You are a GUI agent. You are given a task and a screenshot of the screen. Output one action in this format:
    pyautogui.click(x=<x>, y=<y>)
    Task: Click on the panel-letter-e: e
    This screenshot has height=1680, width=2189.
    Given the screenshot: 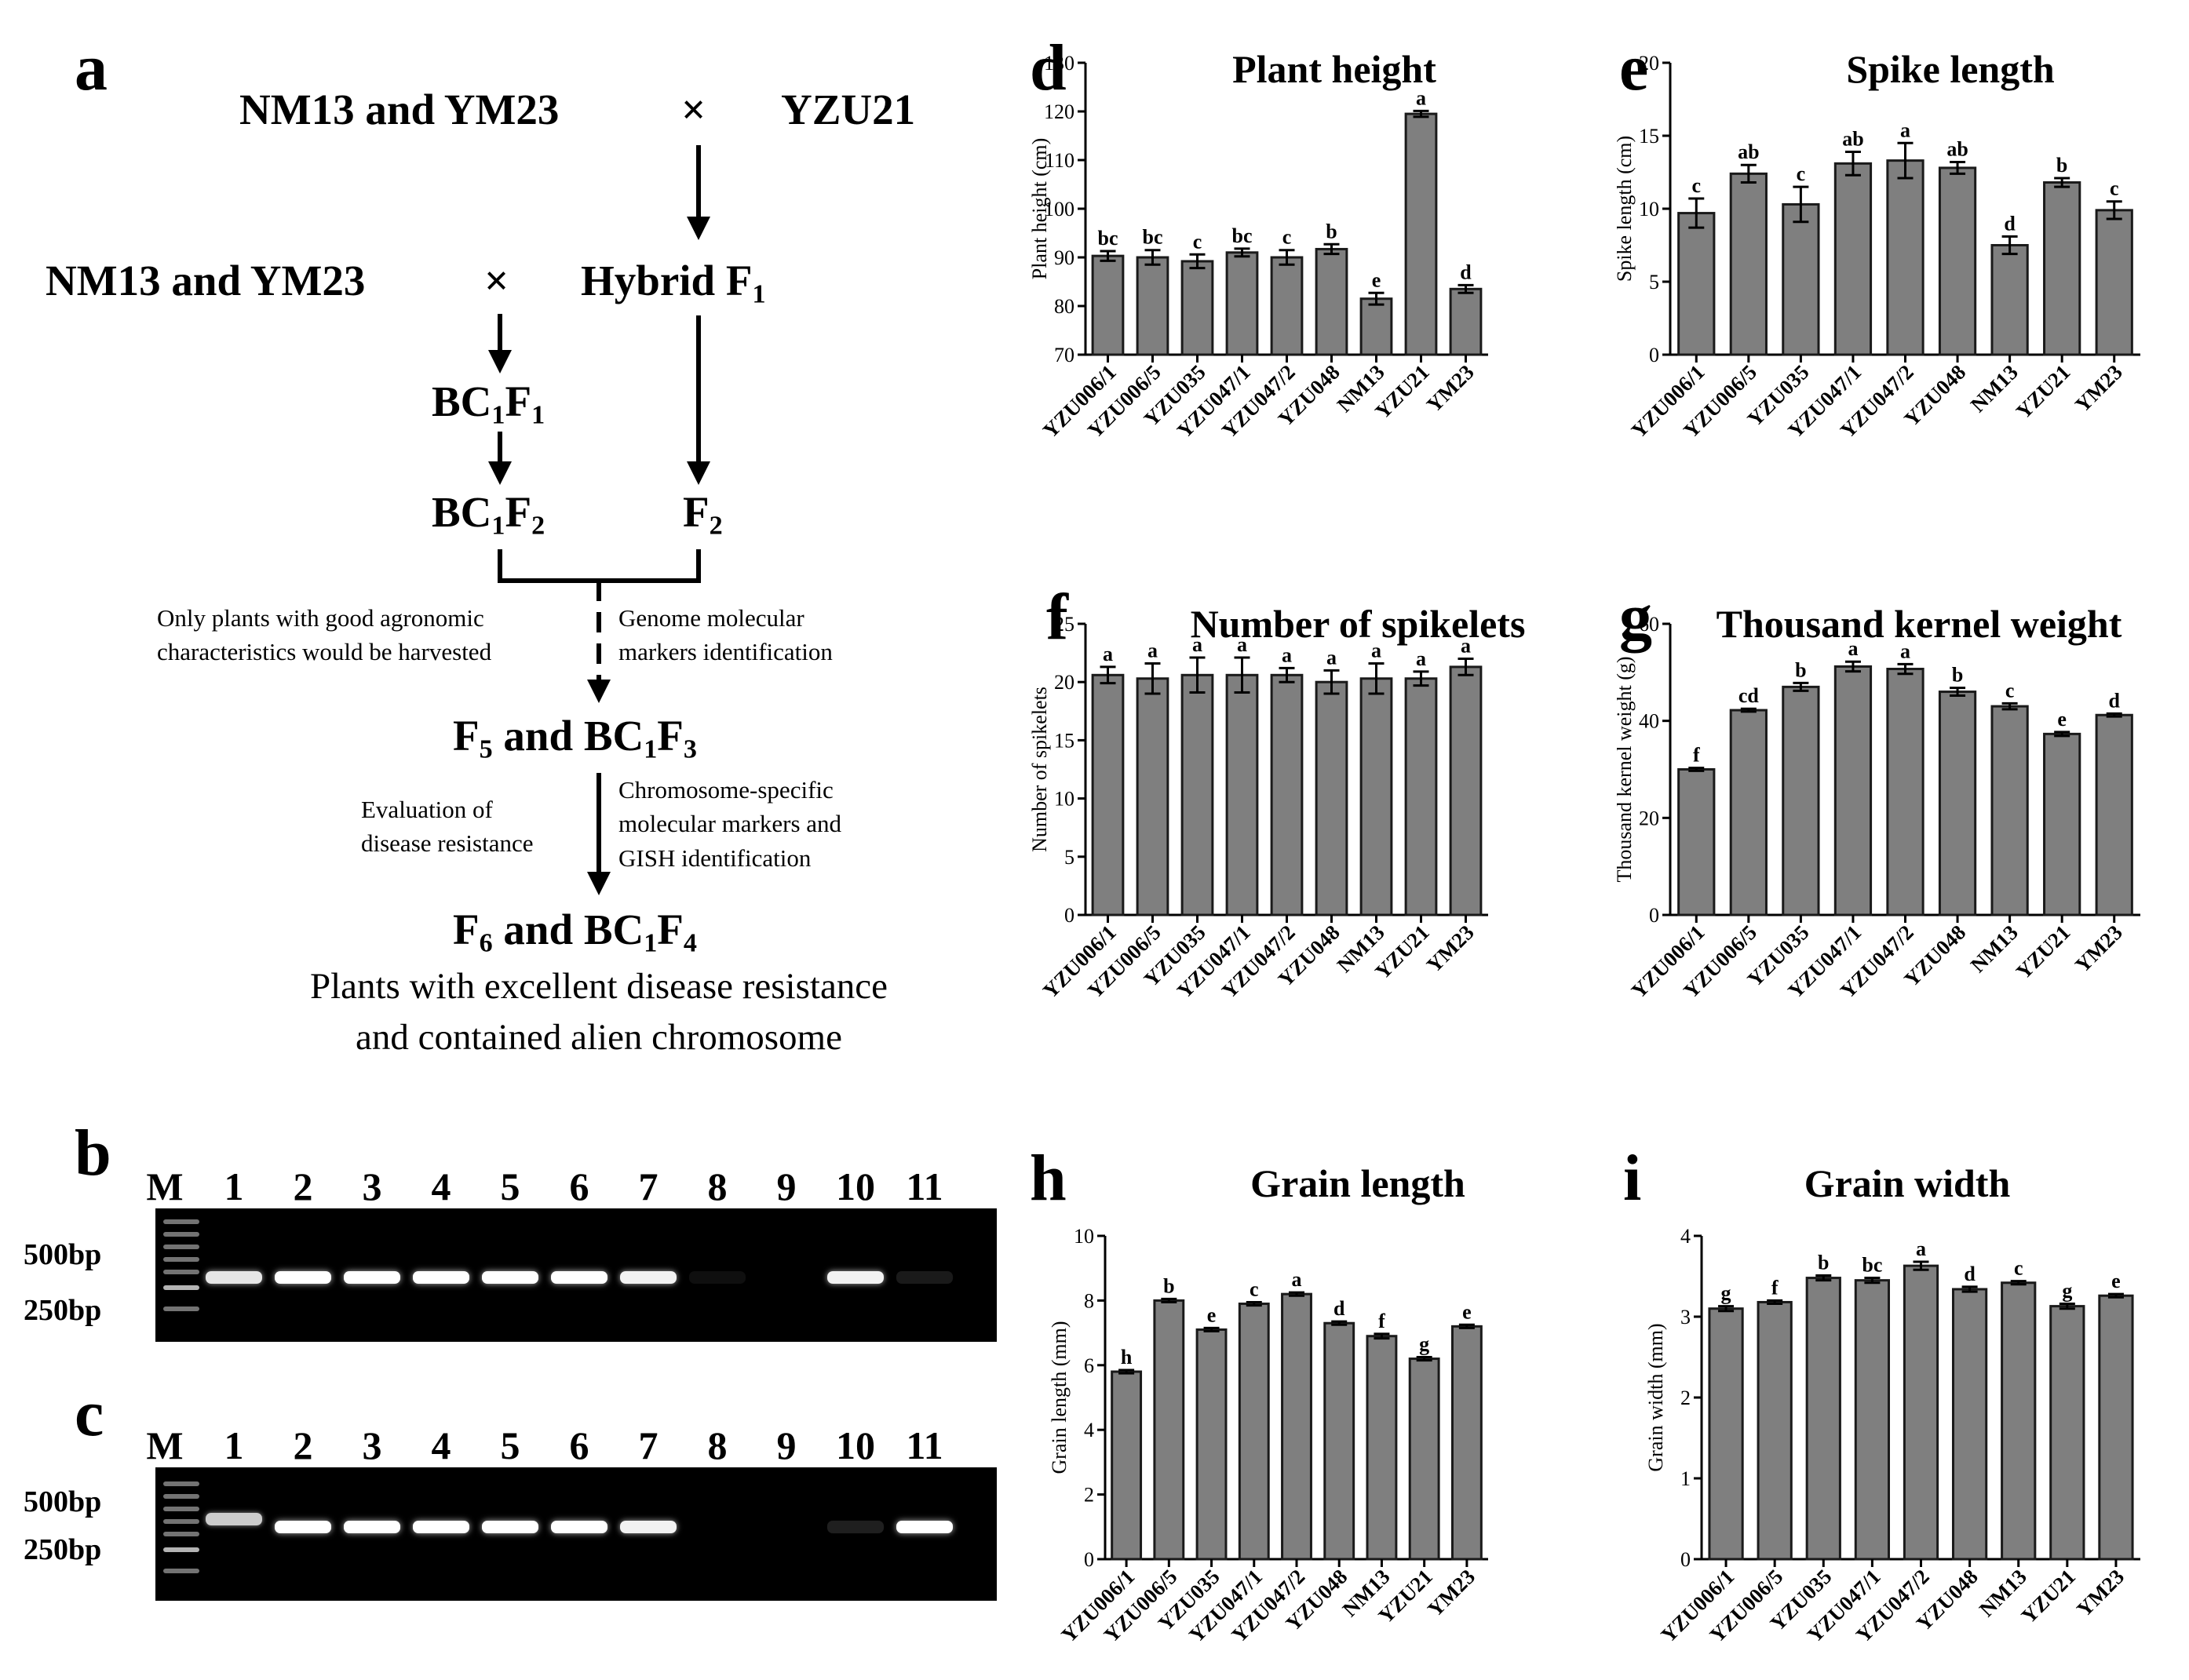 What is the action you would take?
    pyautogui.click(x=1634, y=67)
    